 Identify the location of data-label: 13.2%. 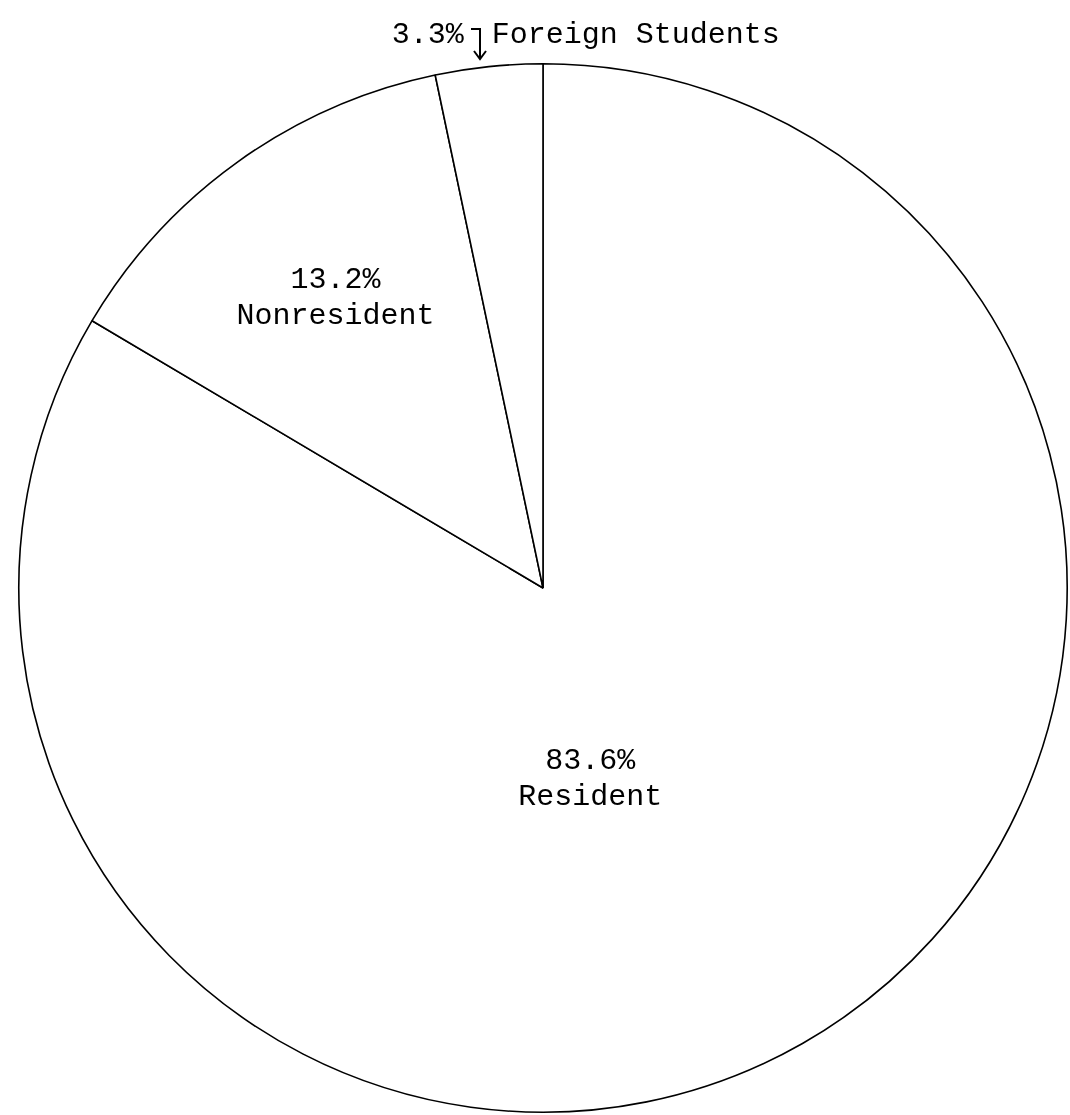
(336, 280).